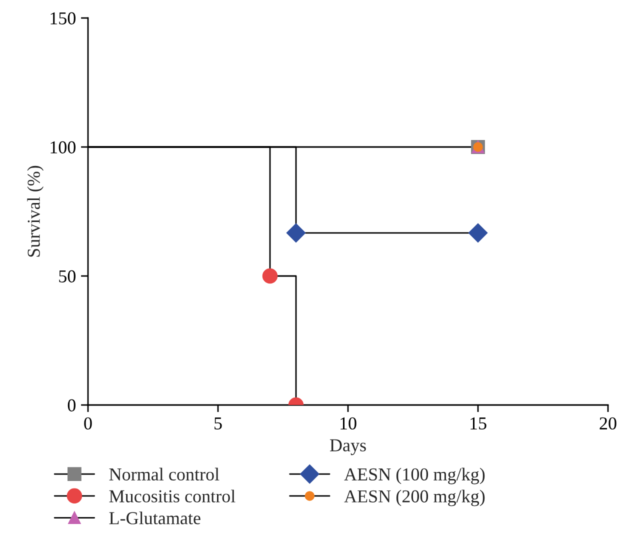 This screenshot has width=619, height=560. Describe the element at coordinates (348, 423) in the screenshot. I see `x-tick-label: 10` at that location.